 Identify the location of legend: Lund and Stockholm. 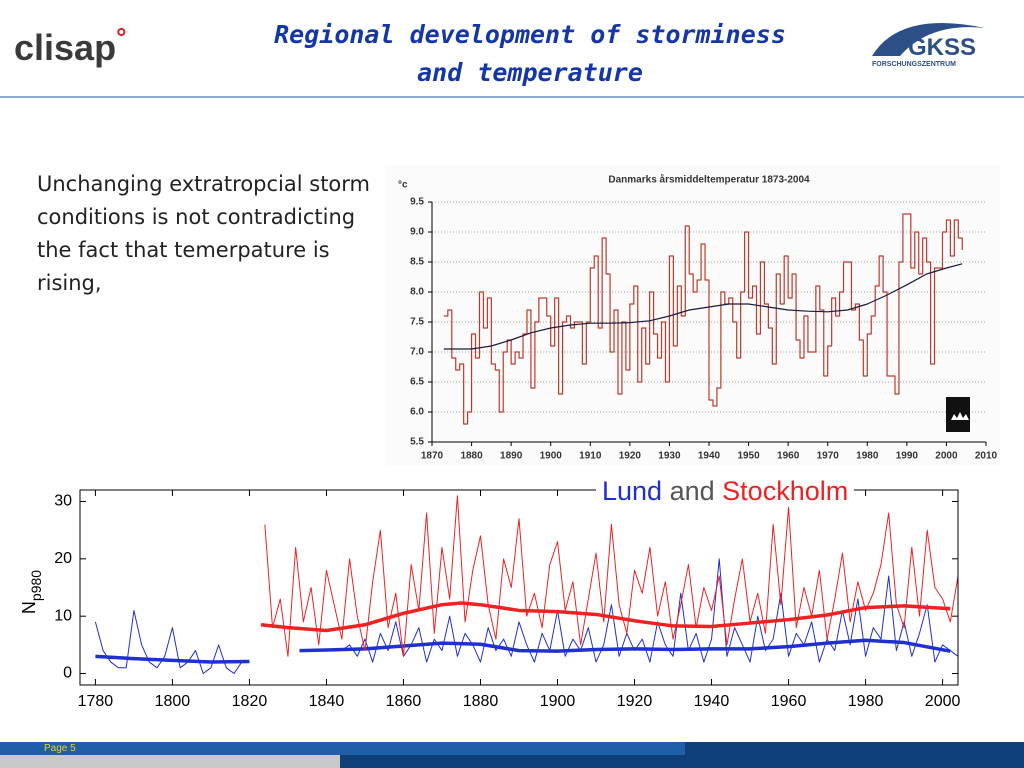
(725, 491).